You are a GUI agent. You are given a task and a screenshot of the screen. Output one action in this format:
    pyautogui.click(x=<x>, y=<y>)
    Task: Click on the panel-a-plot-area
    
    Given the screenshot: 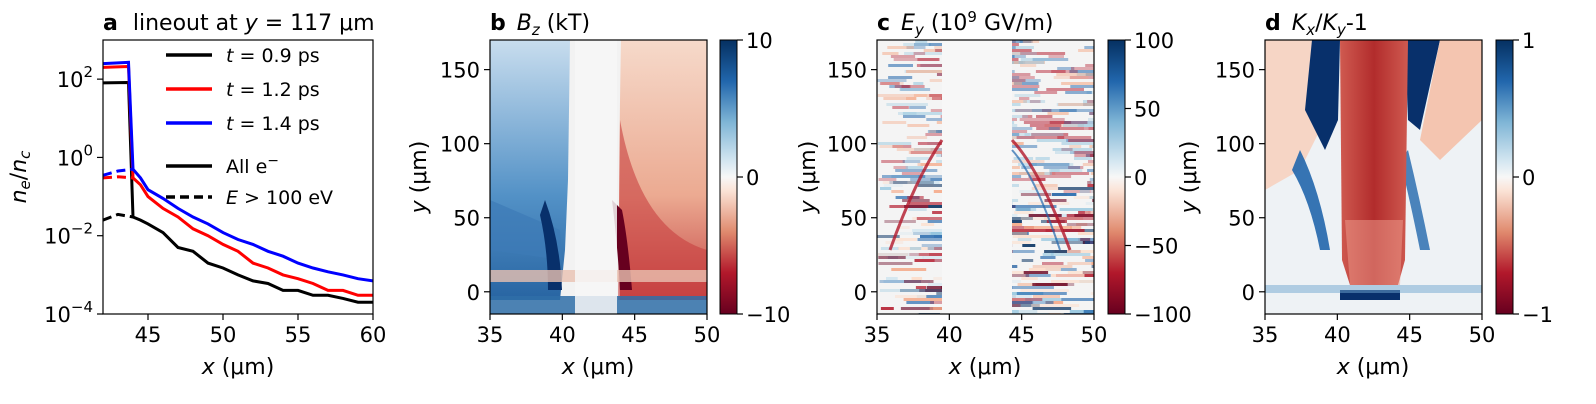 What is the action you would take?
    pyautogui.click(x=238, y=182)
    